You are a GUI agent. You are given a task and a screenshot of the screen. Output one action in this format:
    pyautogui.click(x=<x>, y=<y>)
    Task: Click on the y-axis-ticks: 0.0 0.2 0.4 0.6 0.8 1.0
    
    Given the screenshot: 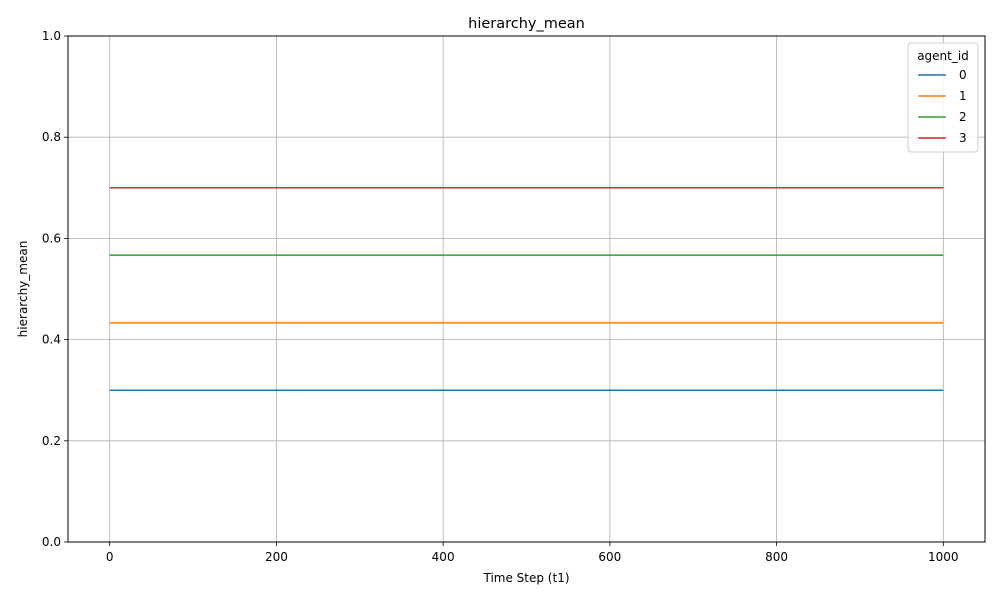 What is the action you would take?
    pyautogui.click(x=55, y=289)
    